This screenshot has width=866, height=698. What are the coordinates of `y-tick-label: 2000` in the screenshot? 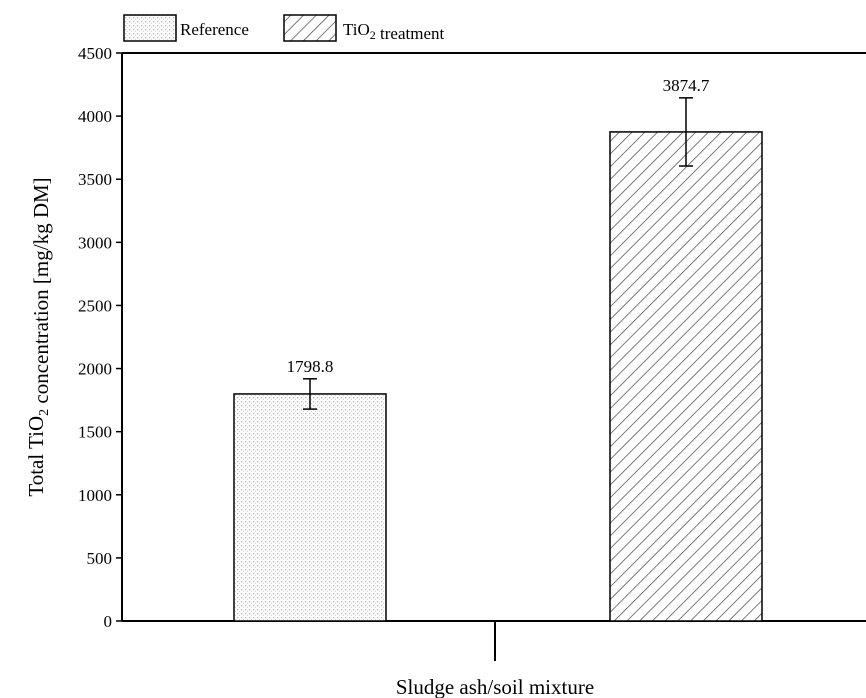 It's located at (95, 369).